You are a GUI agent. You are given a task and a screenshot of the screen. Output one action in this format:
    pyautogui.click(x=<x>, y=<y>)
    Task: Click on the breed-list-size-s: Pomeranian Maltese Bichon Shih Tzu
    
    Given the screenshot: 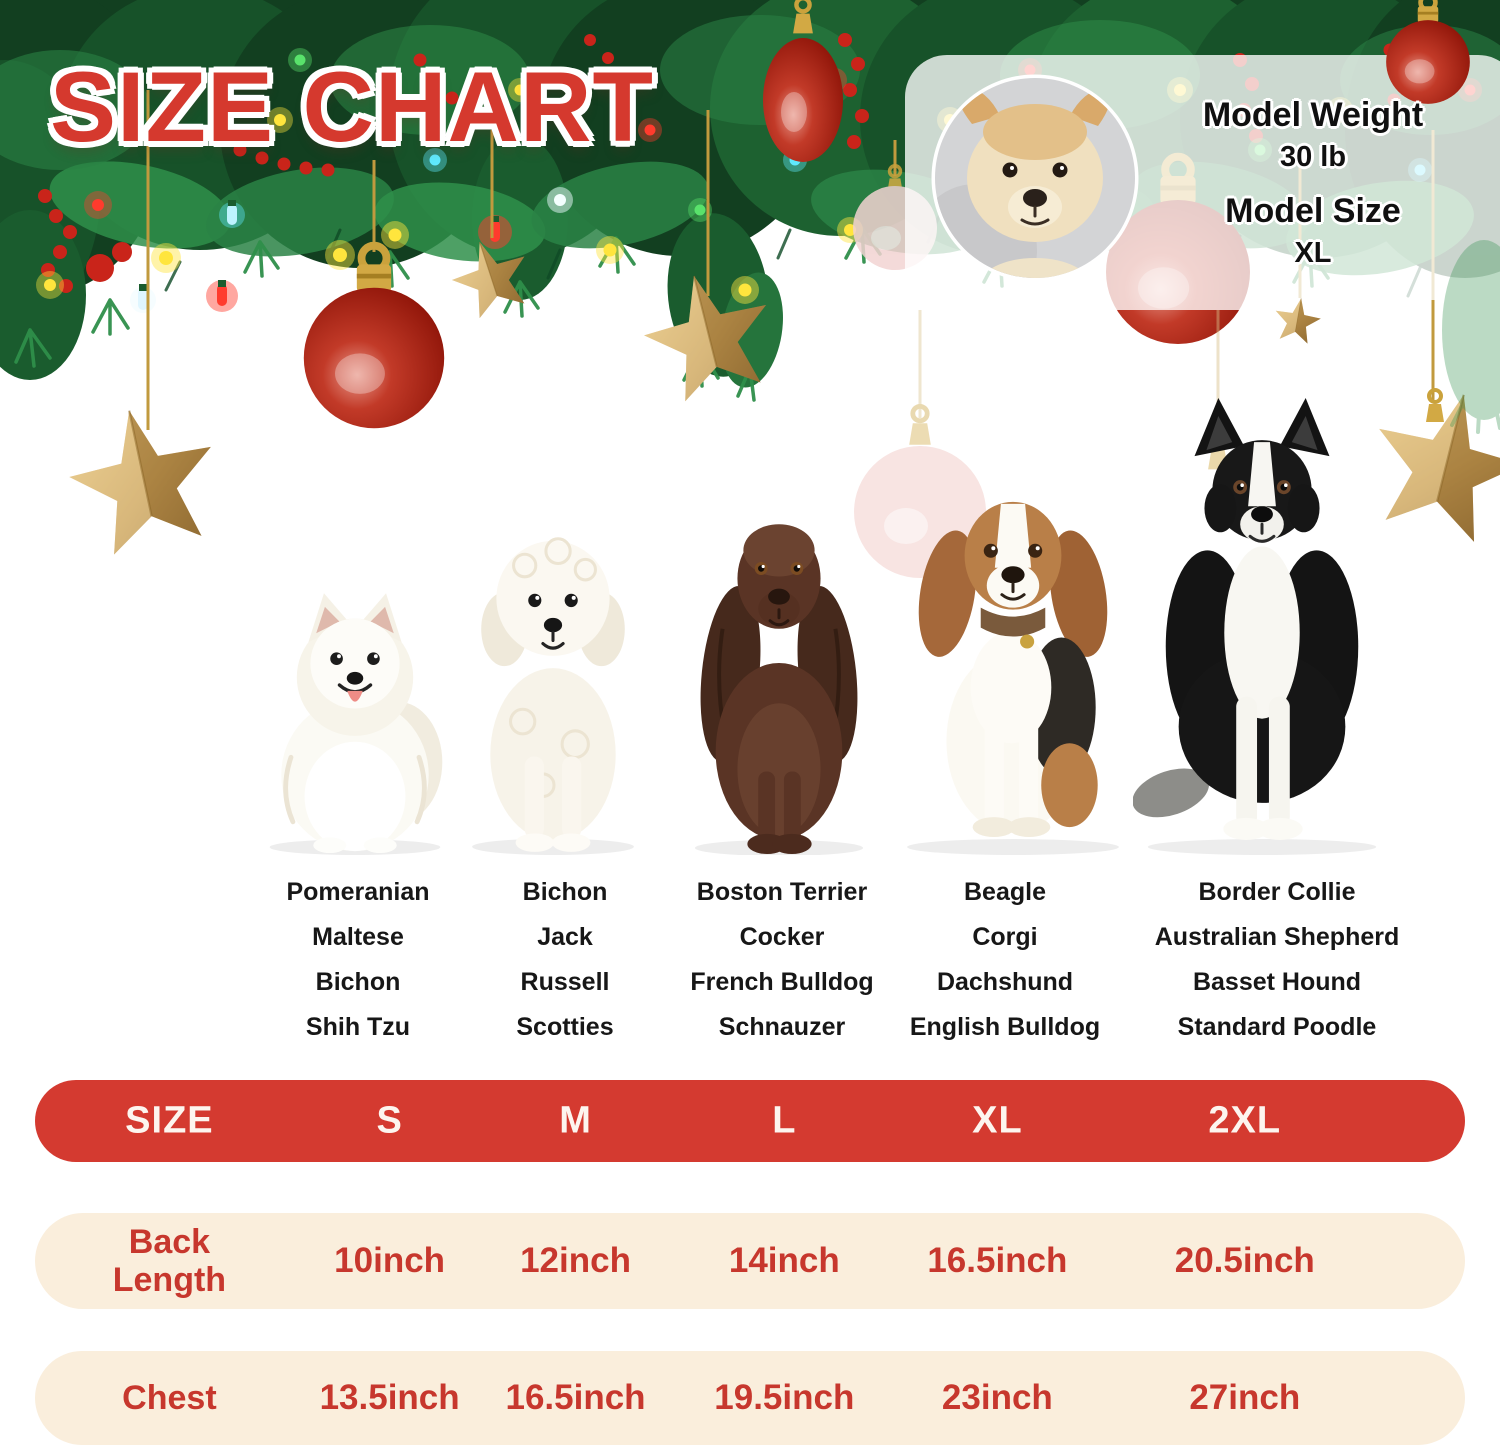 What is the action you would take?
    pyautogui.click(x=358, y=960)
    